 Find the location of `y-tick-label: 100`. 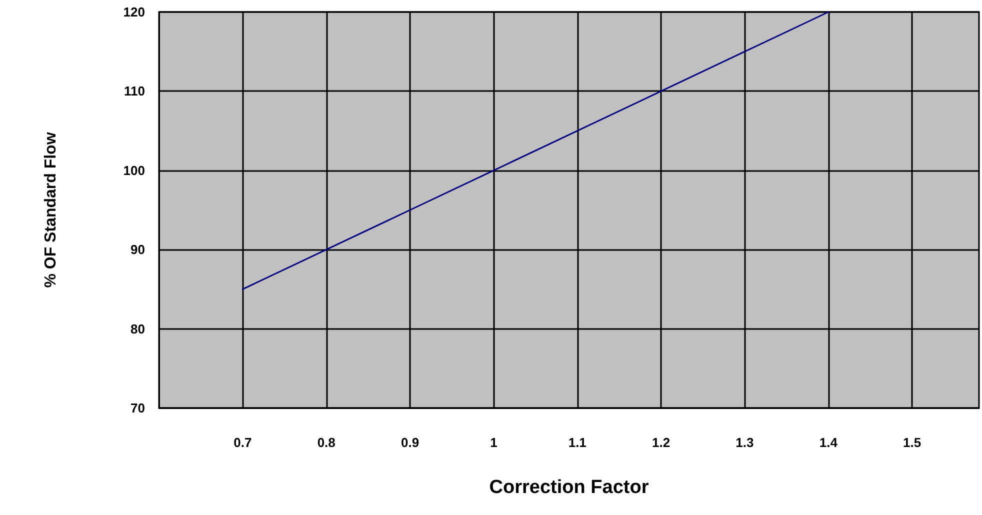

y-tick-label: 100 is located at coordinates (134, 170).